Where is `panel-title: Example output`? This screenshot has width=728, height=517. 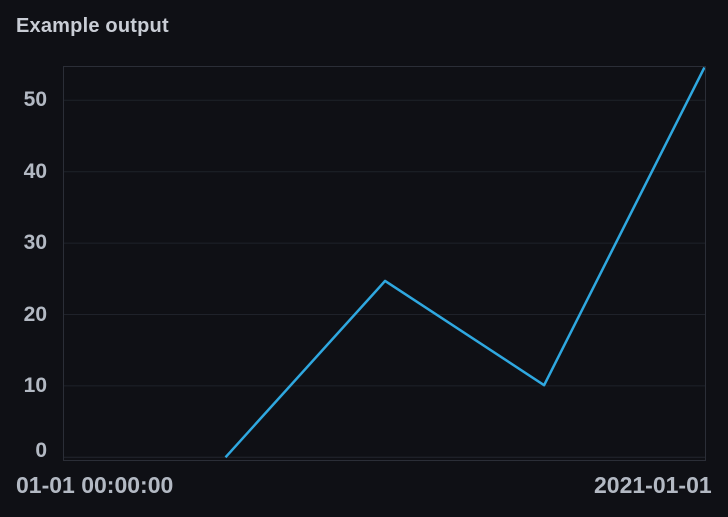 panel-title: Example output is located at coordinates (92, 26).